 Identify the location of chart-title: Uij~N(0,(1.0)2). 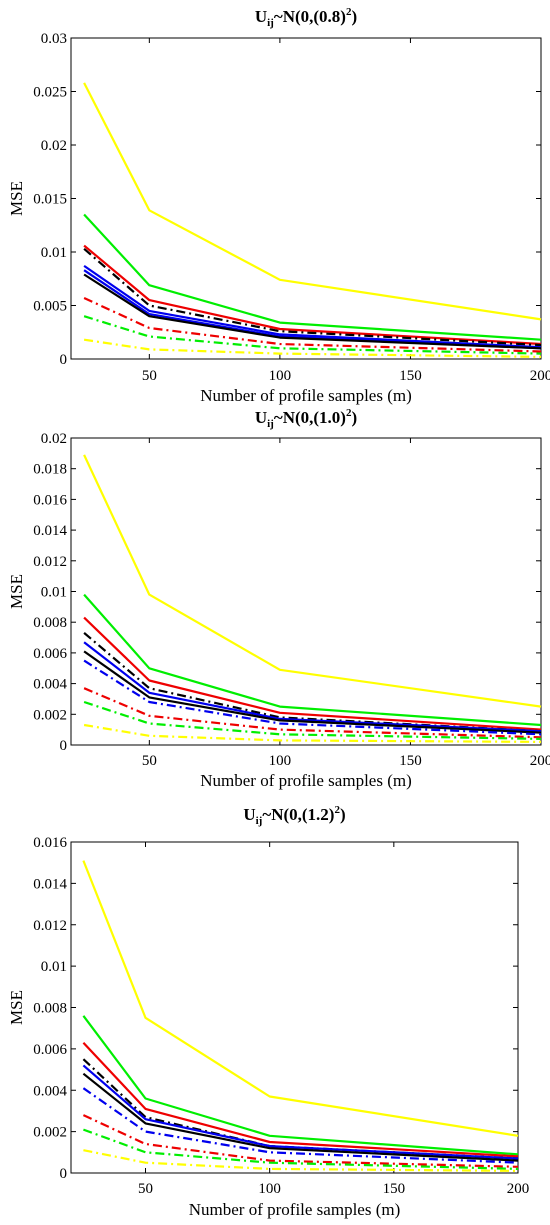
(306, 418).